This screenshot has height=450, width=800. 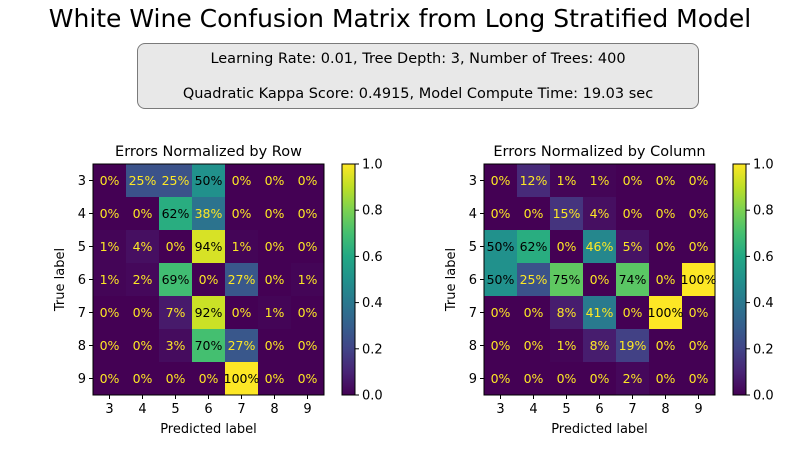 I want to click on cell-value-label: 46%, so click(x=600, y=246).